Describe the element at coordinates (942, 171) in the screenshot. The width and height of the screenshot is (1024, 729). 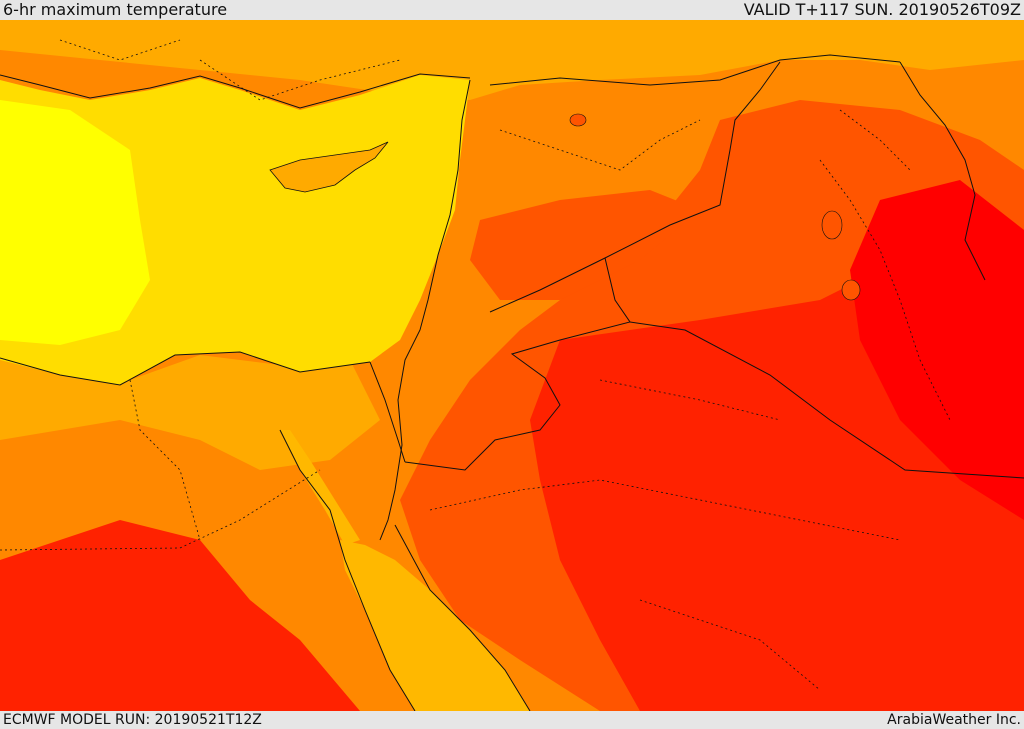
I see `iran-iraq-border` at that location.